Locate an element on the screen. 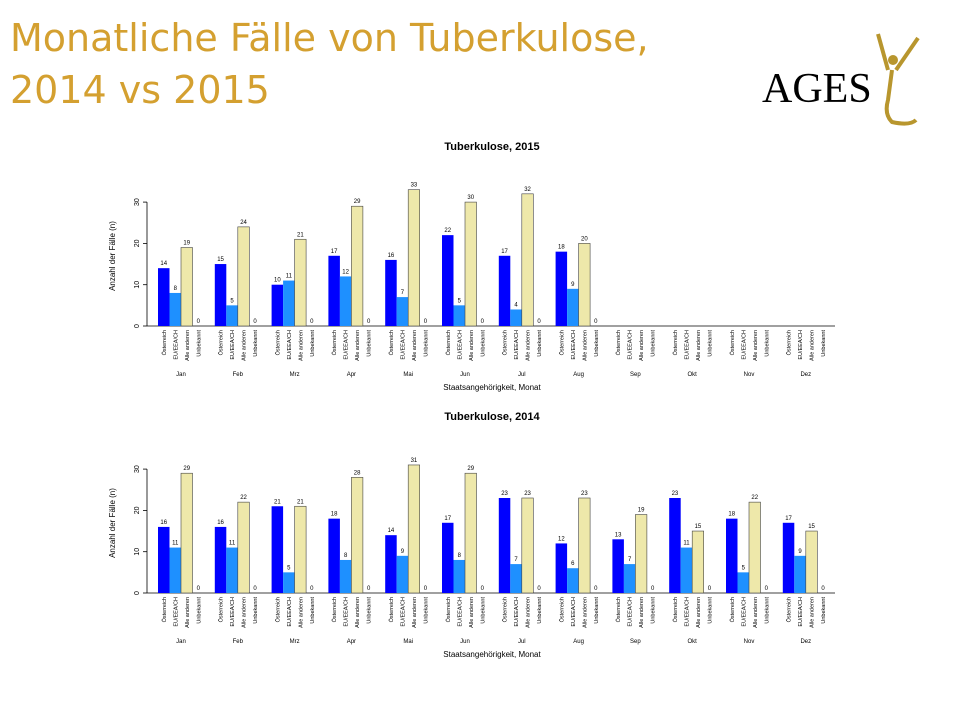 The height and width of the screenshot is (720, 960). y-tick-label: 20 is located at coordinates (137, 243).